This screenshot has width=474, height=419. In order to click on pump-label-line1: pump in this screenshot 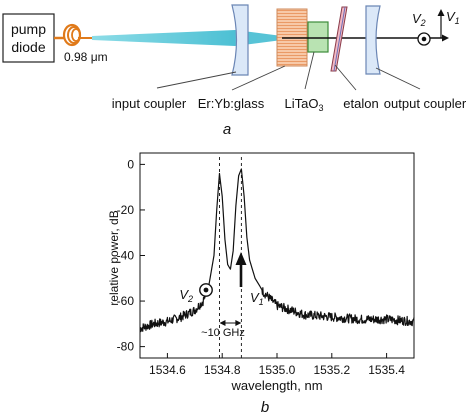, I will do `click(28, 29)`.